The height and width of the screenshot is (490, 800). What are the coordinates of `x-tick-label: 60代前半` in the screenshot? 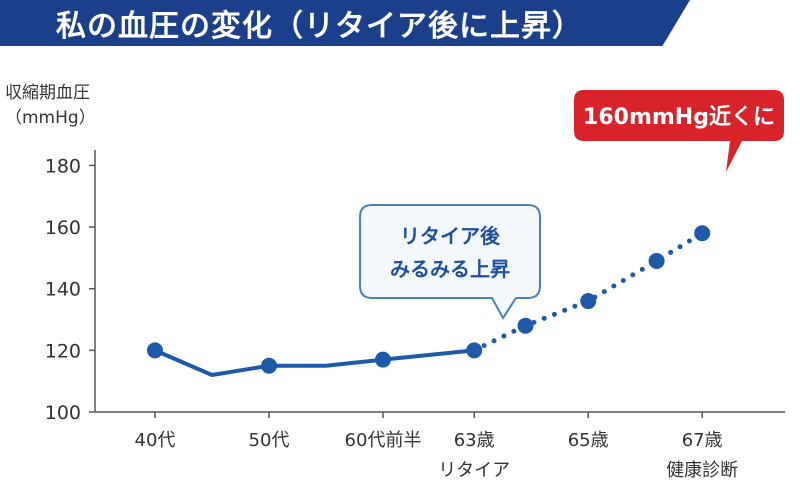 It's located at (383, 440).